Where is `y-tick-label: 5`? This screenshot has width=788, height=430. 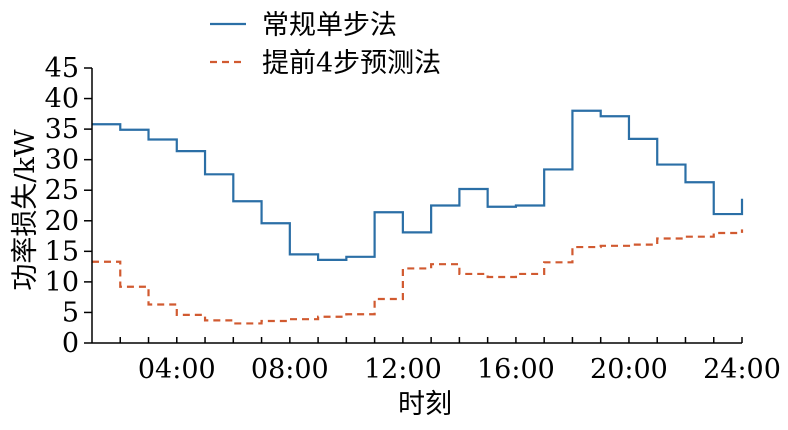
y-tick-label: 5 is located at coordinates (70, 312).